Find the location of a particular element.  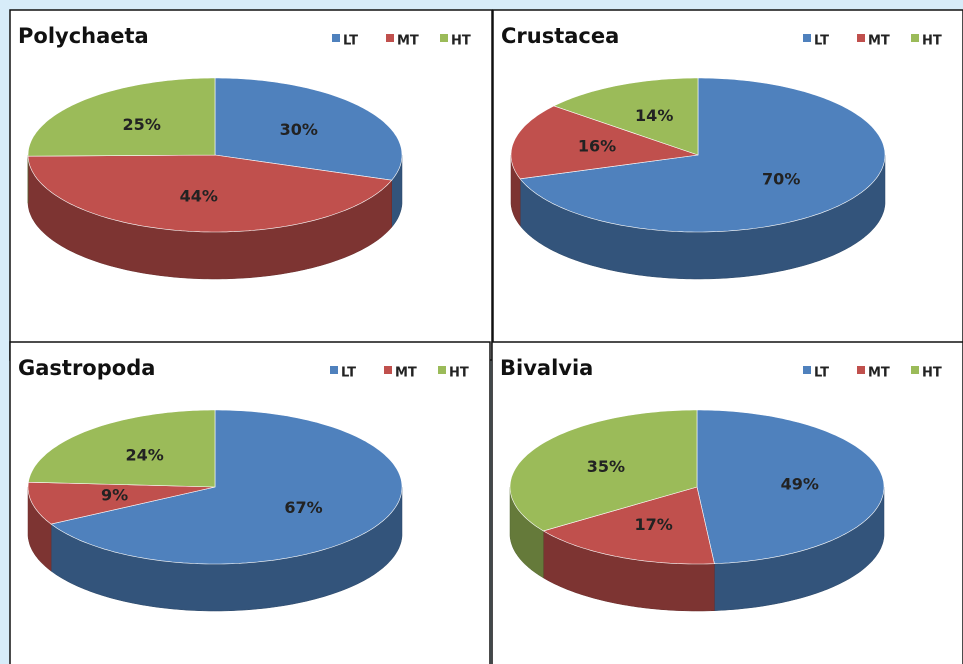

chart-title: Bivalvia is located at coordinates (546, 368).